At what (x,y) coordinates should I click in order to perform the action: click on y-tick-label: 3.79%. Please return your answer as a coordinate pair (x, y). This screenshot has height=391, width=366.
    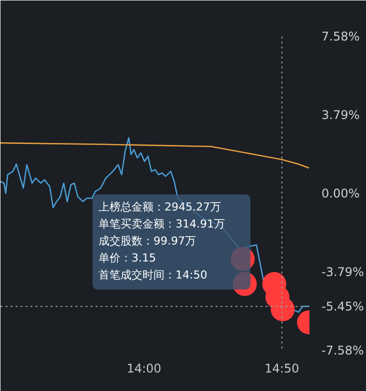
    Looking at the image, I should click on (341, 115).